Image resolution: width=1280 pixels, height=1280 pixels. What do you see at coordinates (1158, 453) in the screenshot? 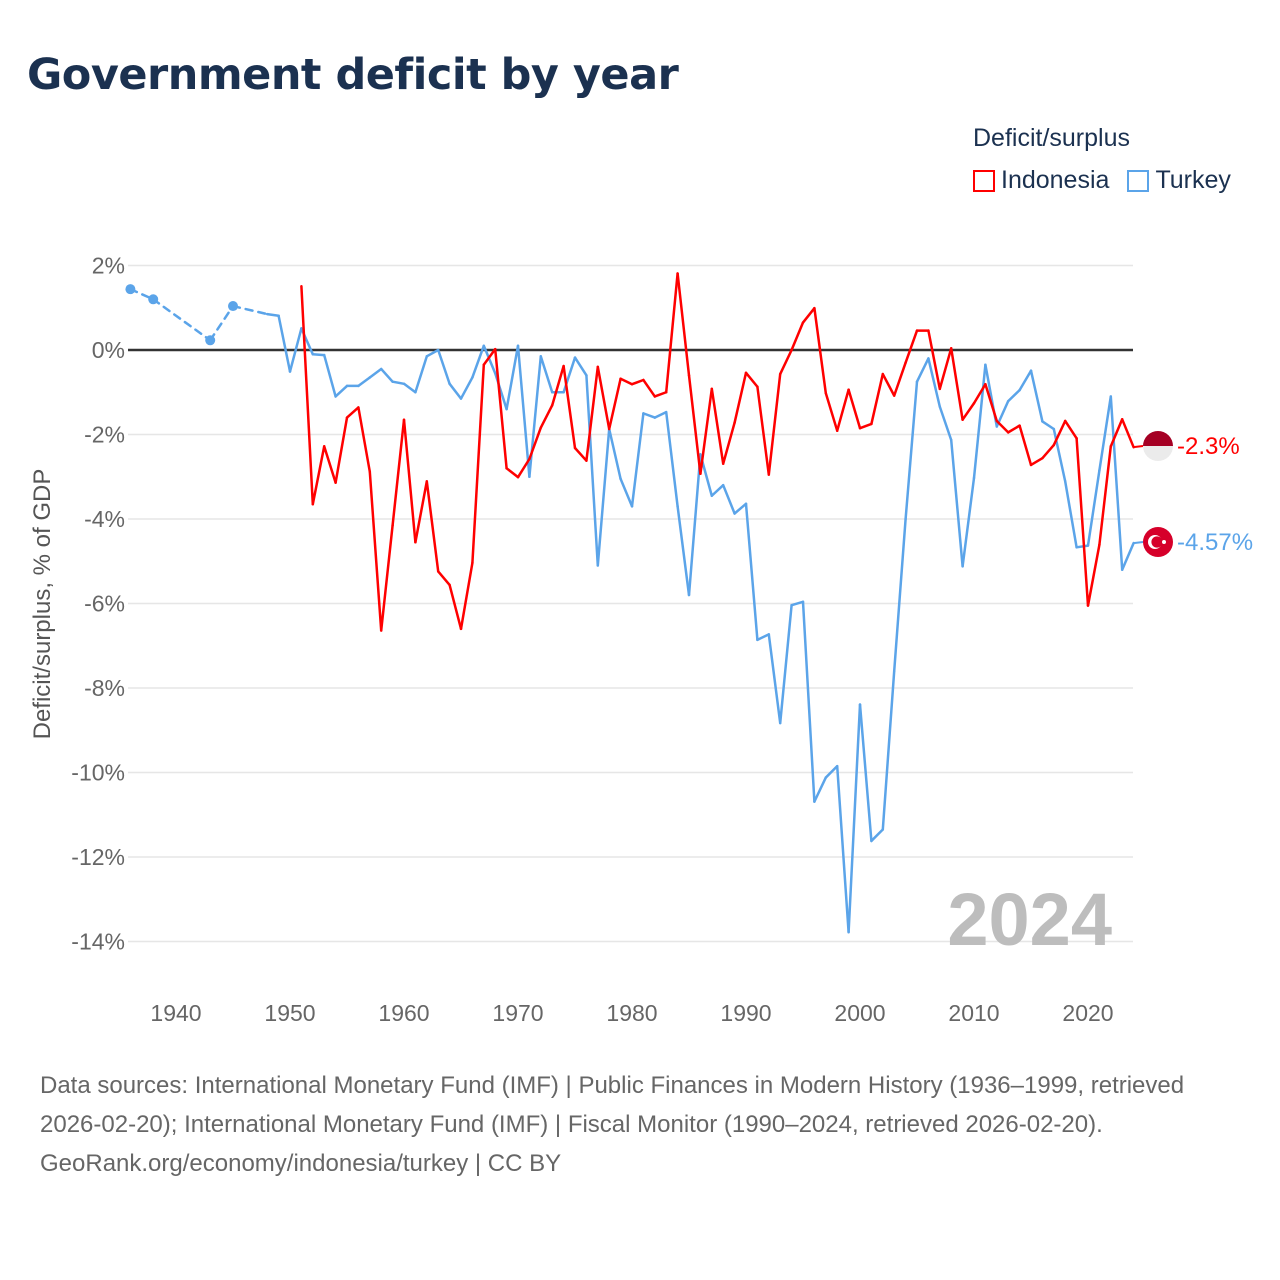
I see `flag-white-half` at bounding box center [1158, 453].